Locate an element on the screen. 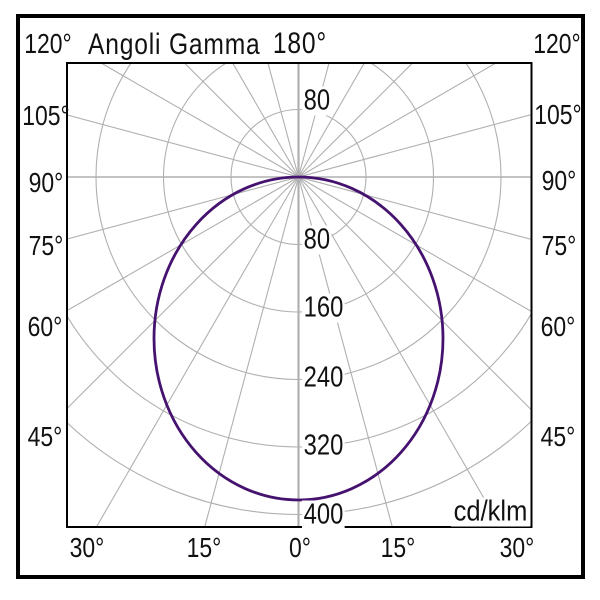  gamma-label-right-105: 105° is located at coordinates (558, 114).